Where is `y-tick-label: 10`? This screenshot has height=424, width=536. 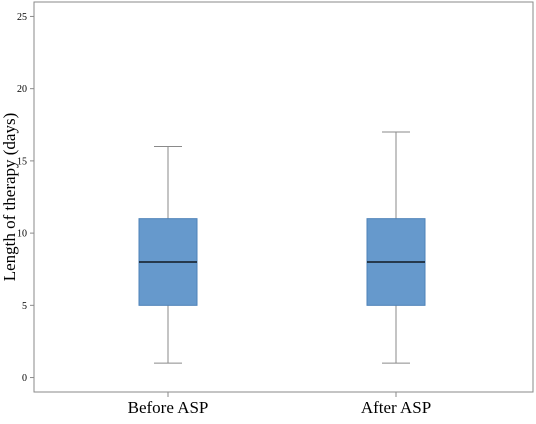 y-tick-label: 10 is located at coordinates (22, 234).